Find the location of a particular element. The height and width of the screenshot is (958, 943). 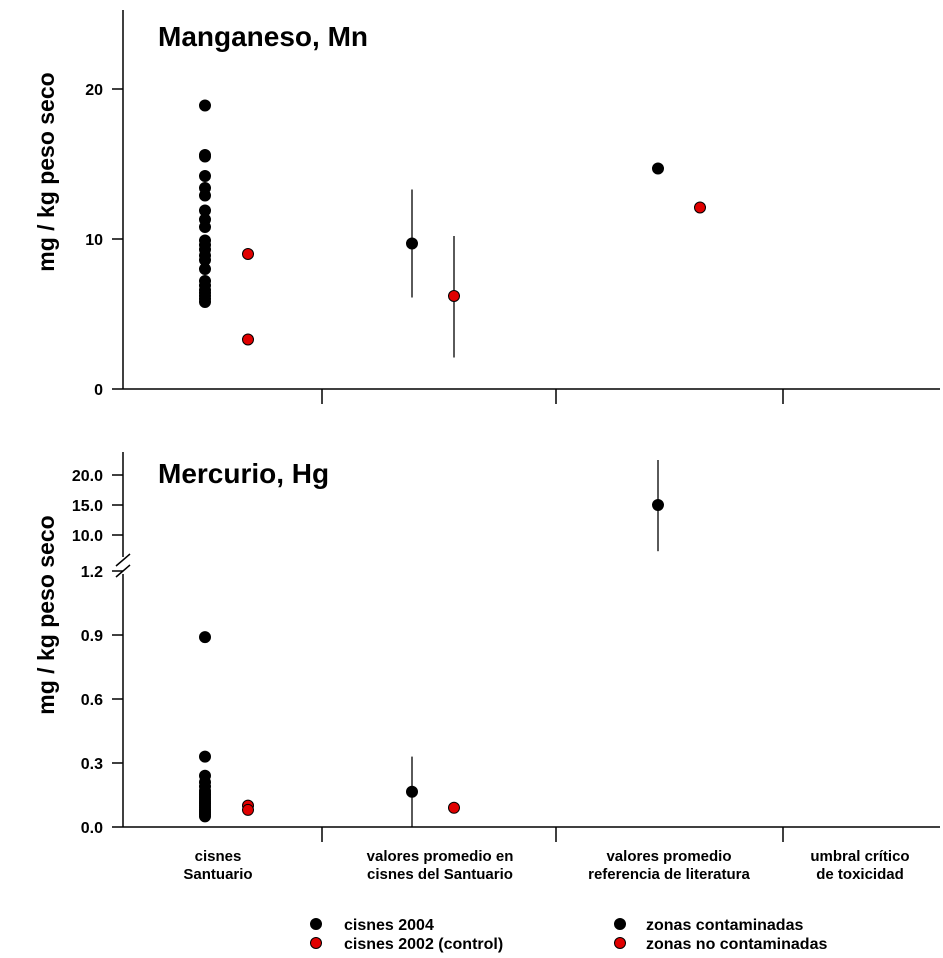

hg-y-ticks: 0.0 0.3 0.6 0.9 1.2 10.0 15.0 20.0 is located at coordinates (97, 652).